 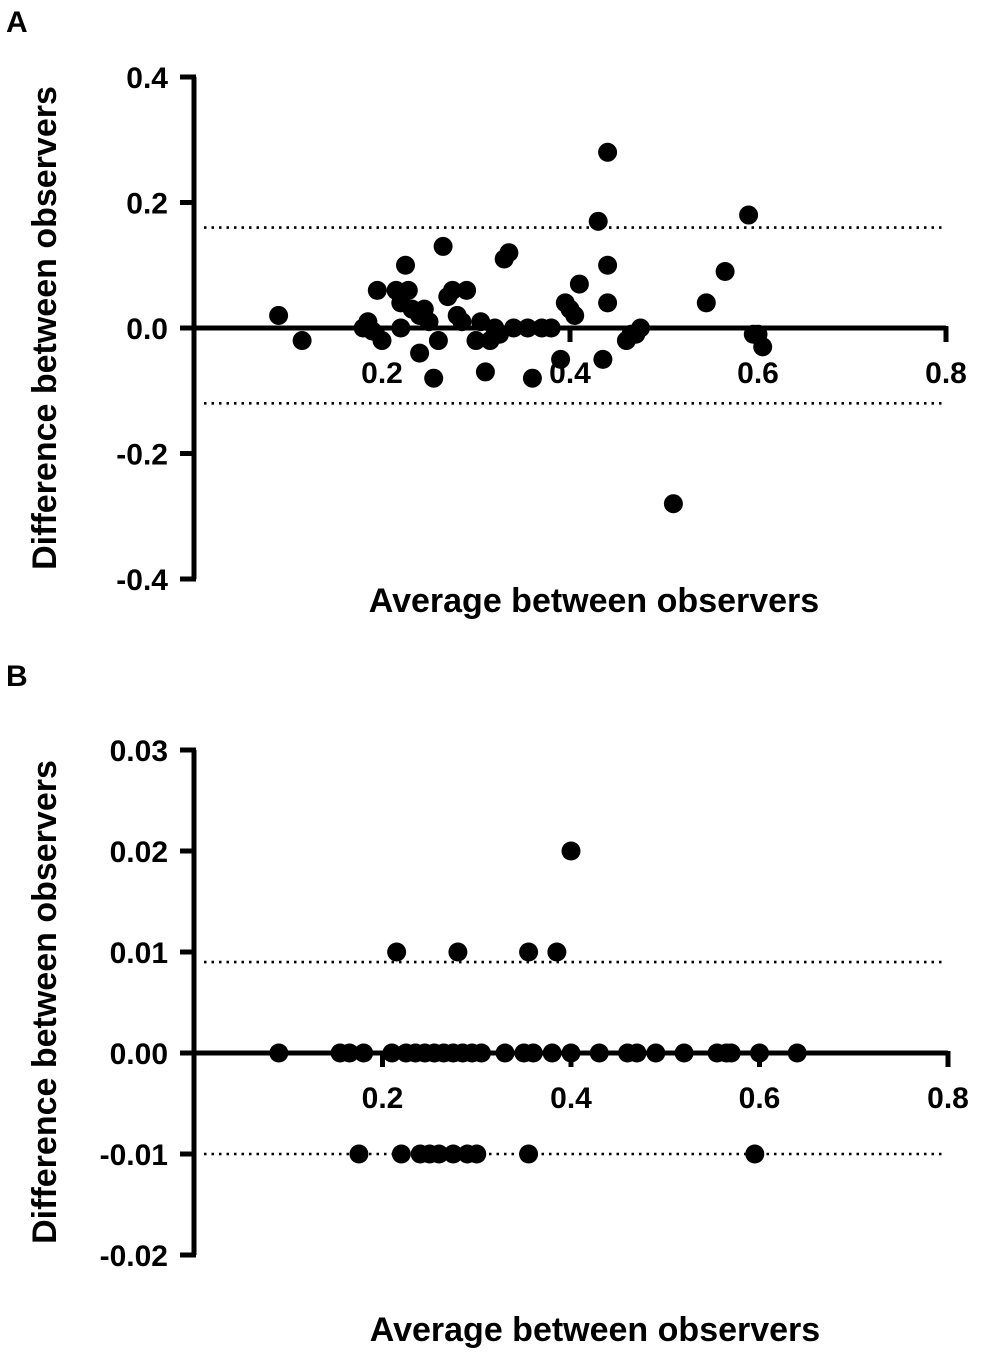 I want to click on panel-b-x-tick-label: 0.2, so click(x=383, y=1098).